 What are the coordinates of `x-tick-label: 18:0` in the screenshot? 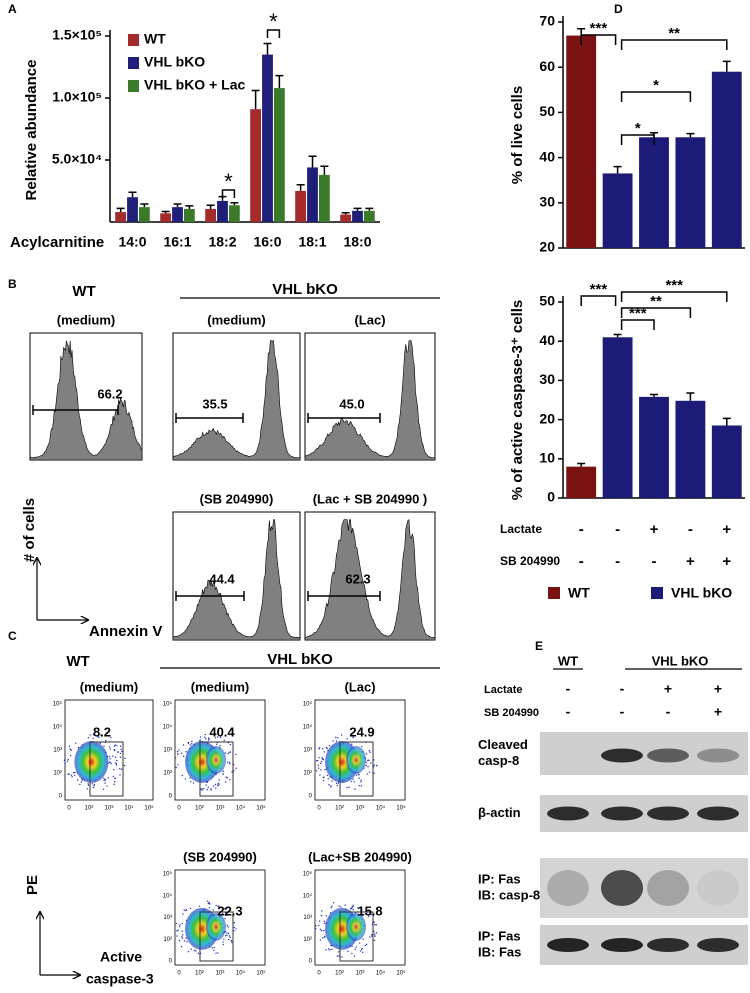 It's located at (357, 242).